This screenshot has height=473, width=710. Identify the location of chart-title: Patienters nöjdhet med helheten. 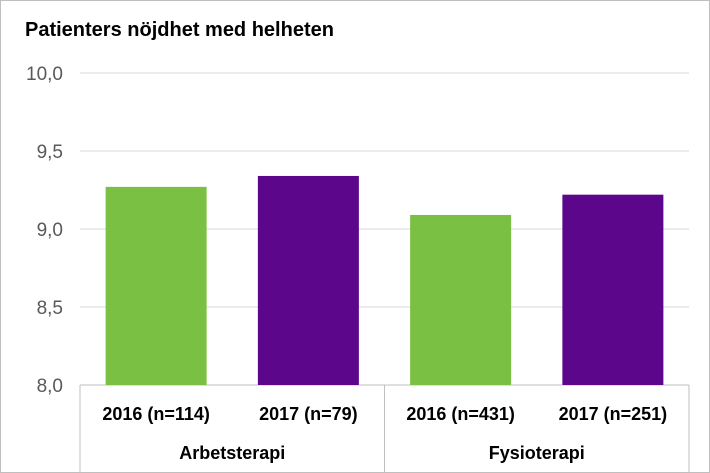
(179, 30).